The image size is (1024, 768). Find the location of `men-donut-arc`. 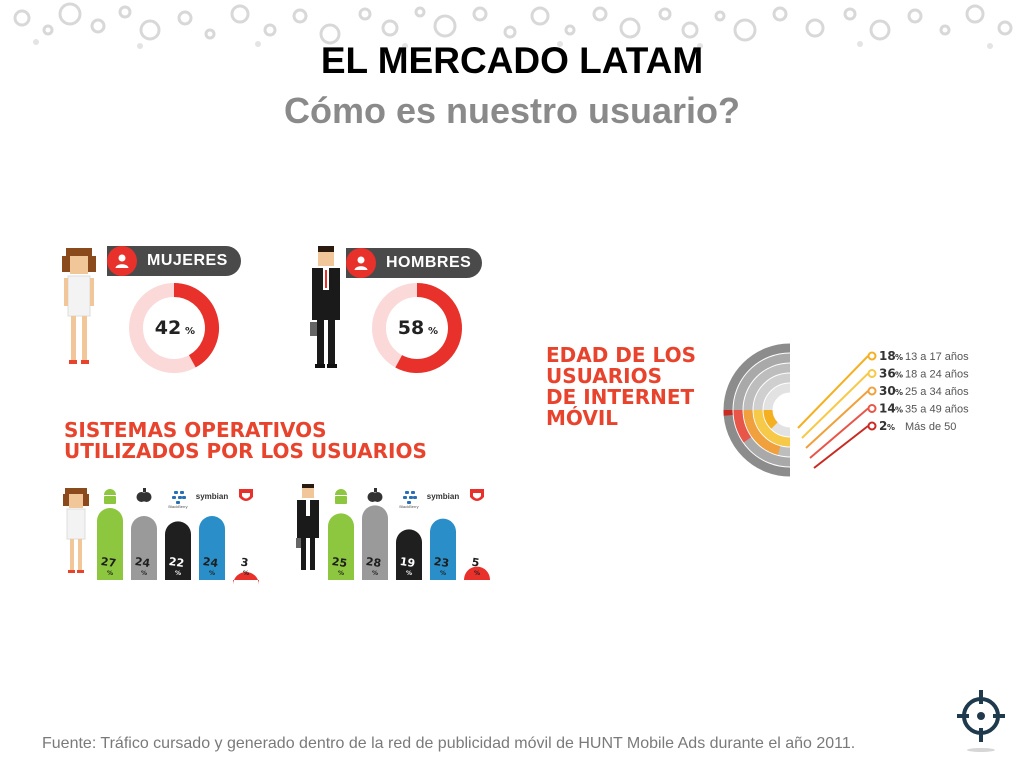

men-donut-arc is located at coordinates (428, 328).